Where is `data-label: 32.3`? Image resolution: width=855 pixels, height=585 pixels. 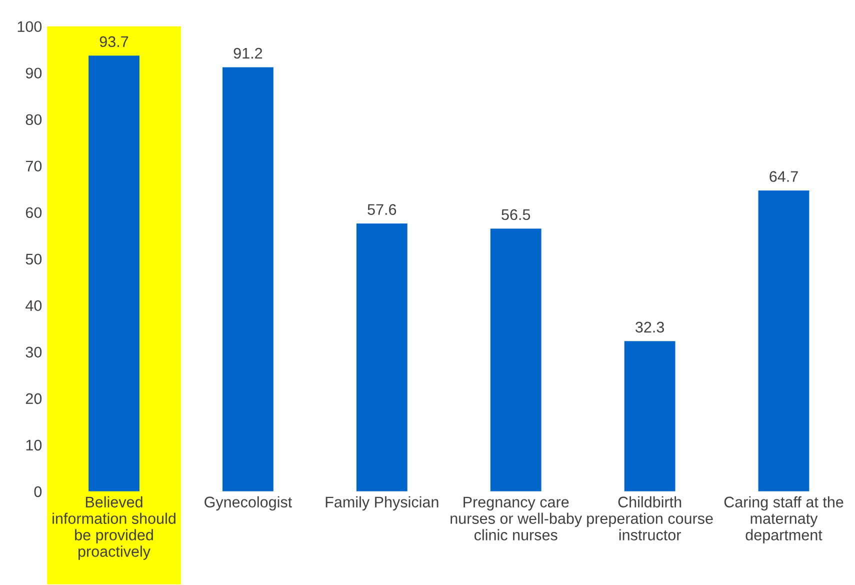
data-label: 32.3 is located at coordinates (650, 327).